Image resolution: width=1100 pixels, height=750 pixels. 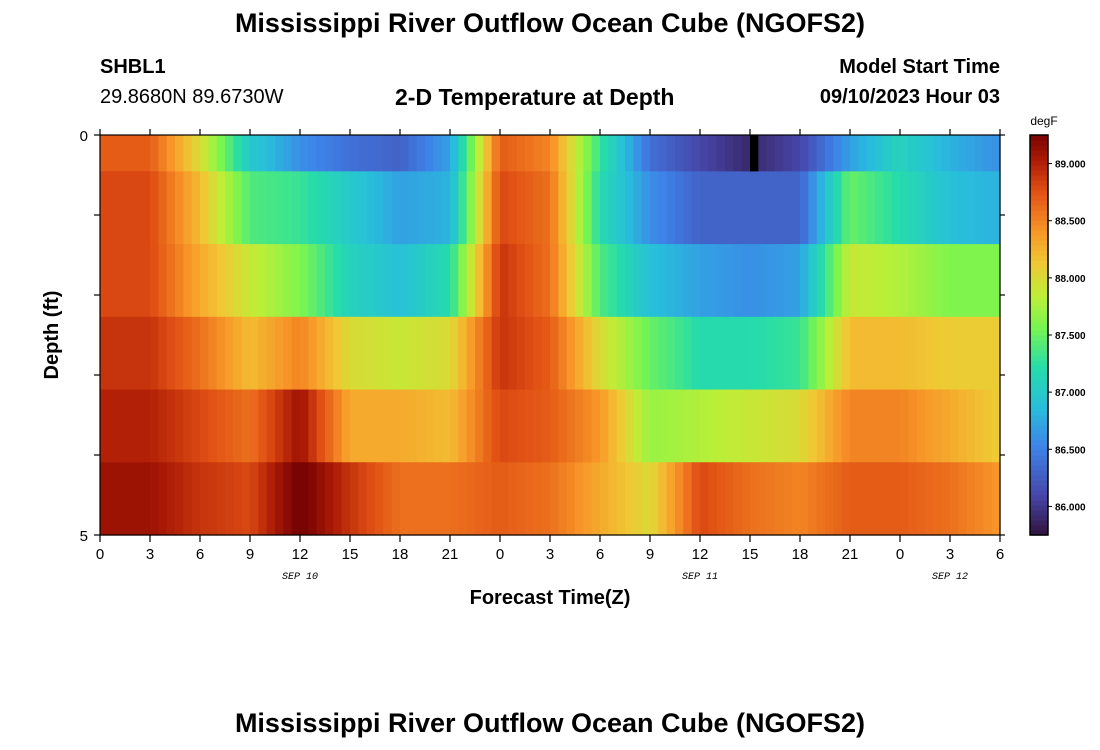 I want to click on x-tick-label: 6, so click(x=1000, y=554).